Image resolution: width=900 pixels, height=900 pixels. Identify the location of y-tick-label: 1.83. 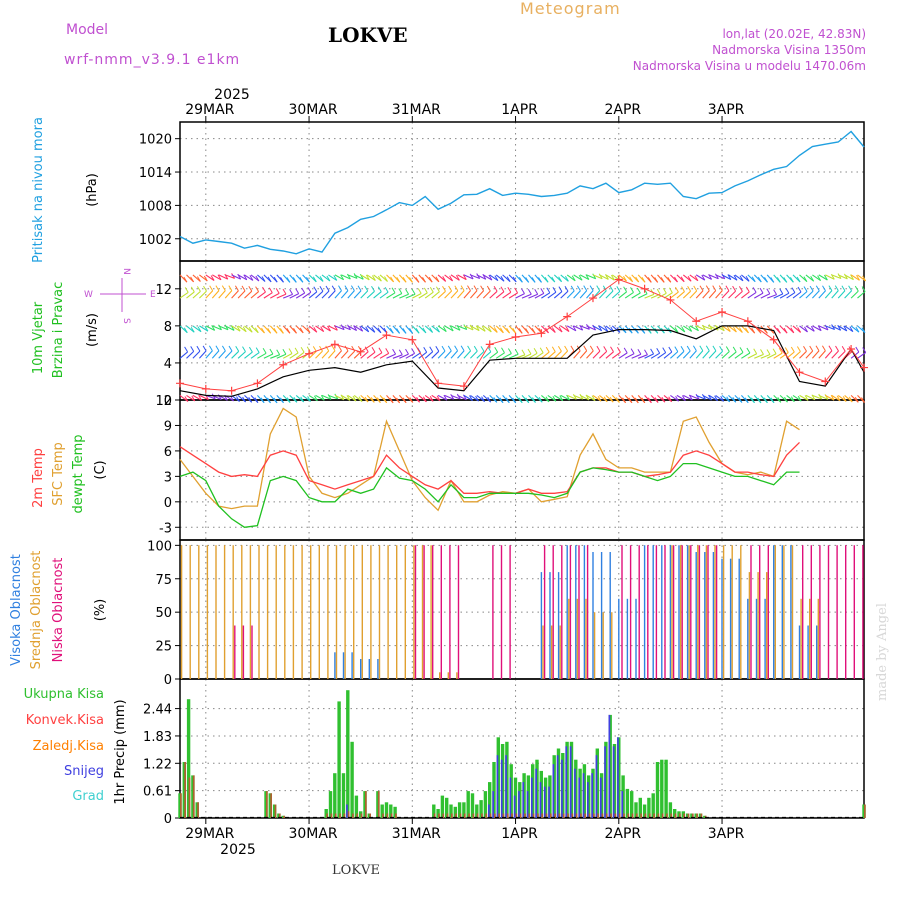
(157, 737).